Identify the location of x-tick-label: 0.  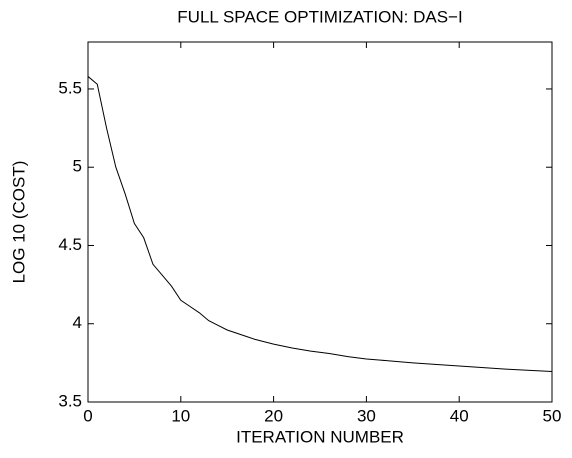
(87, 415).